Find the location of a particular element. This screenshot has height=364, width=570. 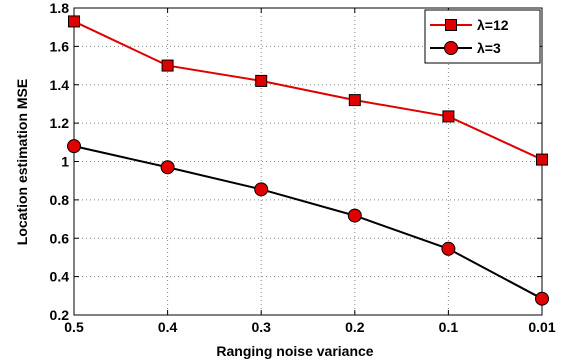

y-tick-label: 1.4 is located at coordinates (60, 85).